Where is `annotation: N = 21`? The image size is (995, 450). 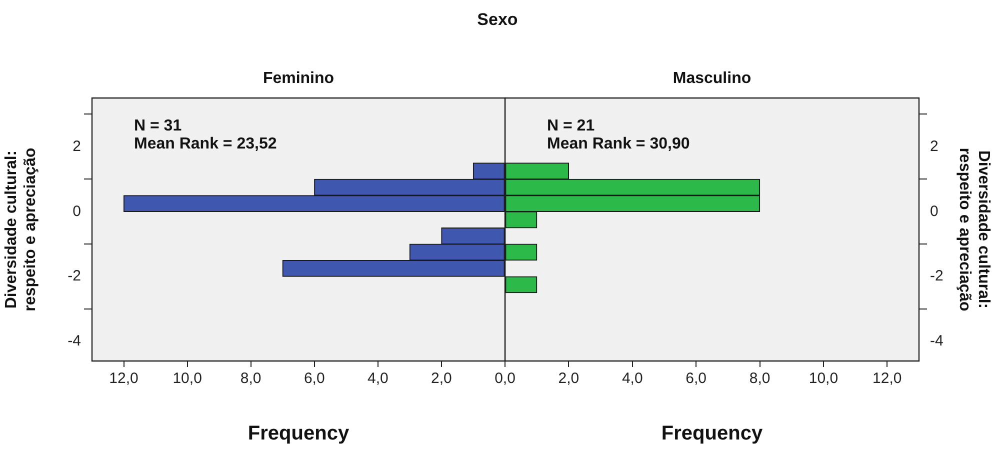
annotation: N = 21 is located at coordinates (571, 125).